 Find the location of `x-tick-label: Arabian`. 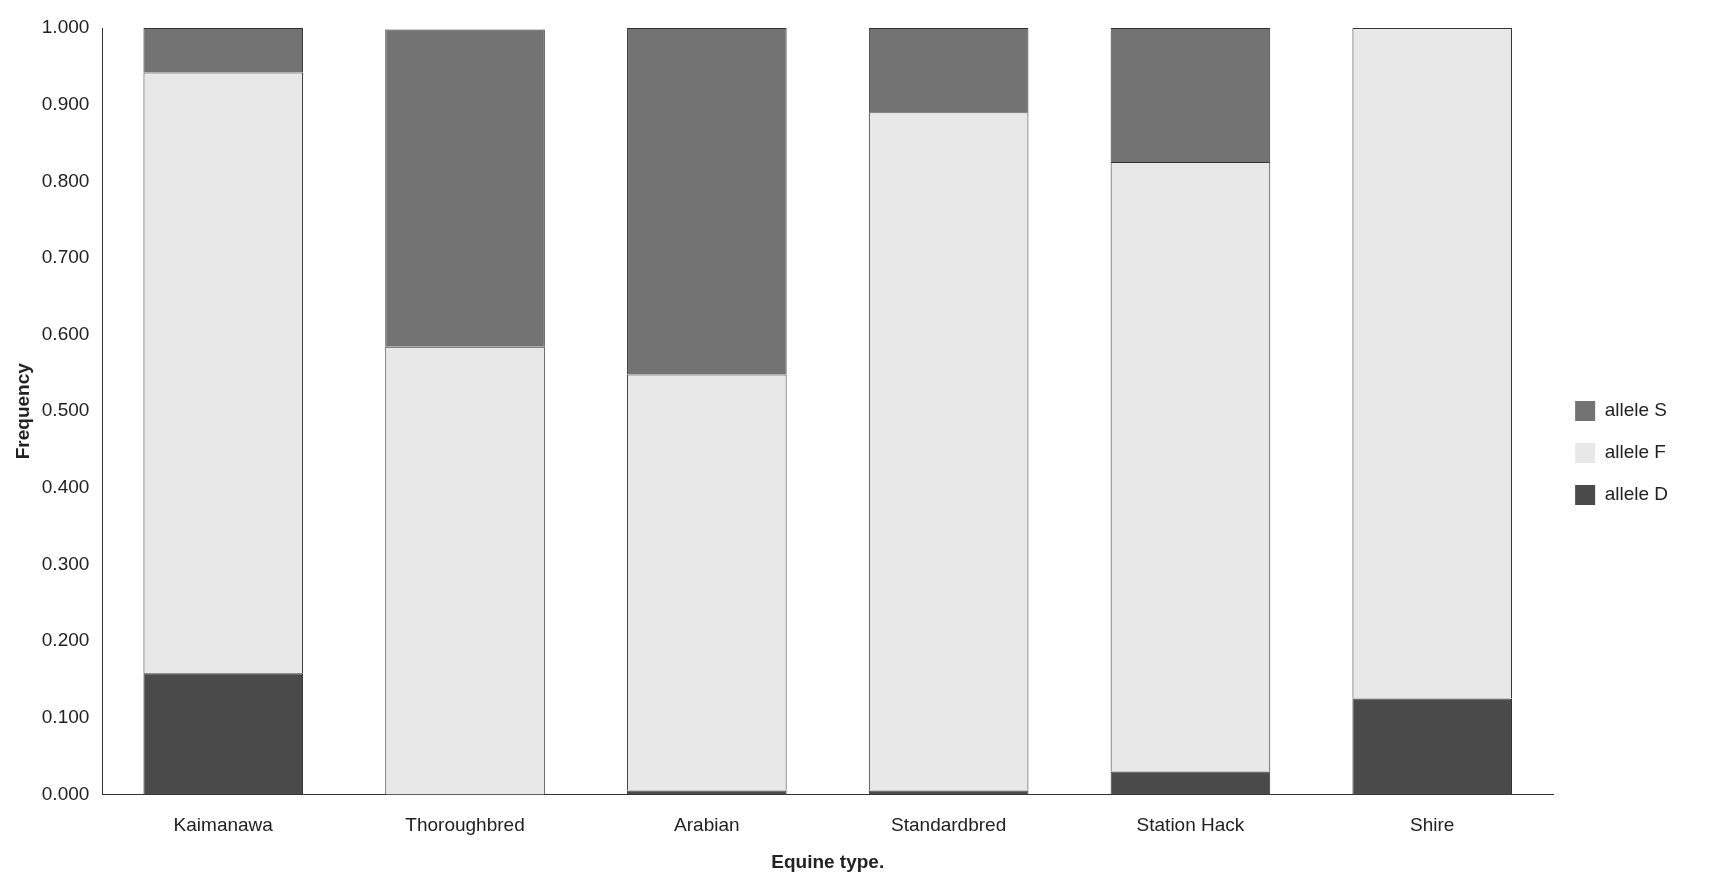

x-tick-label: Arabian is located at coordinates (707, 825).